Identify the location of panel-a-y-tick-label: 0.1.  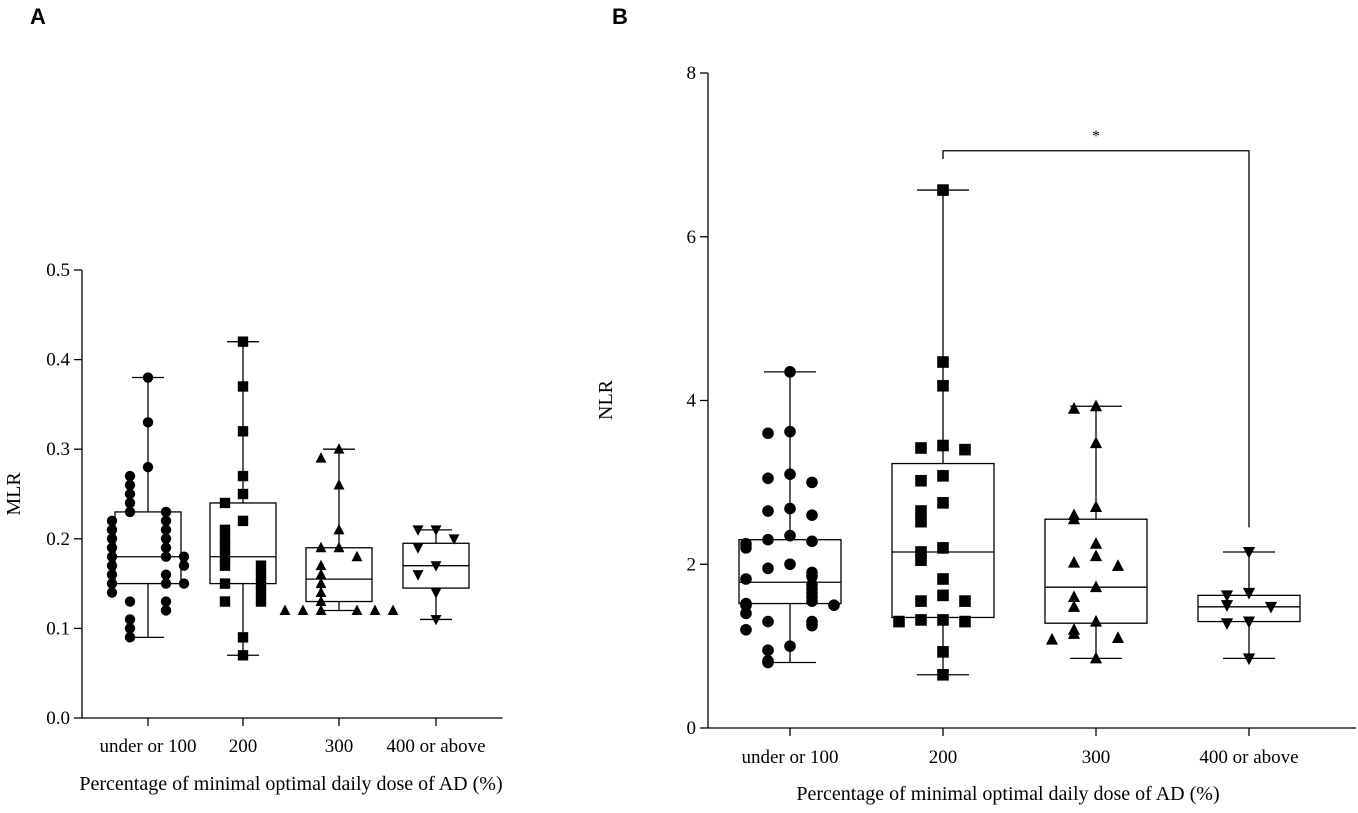
(58, 628).